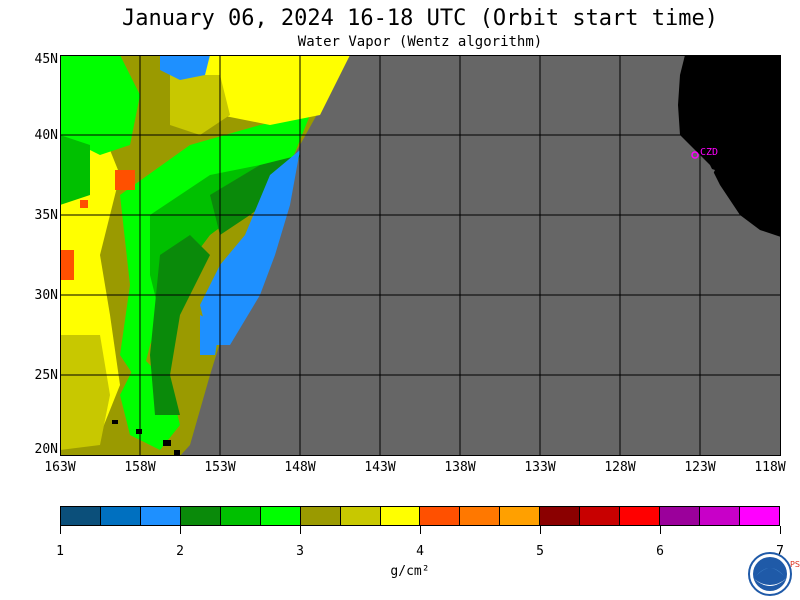 This screenshot has width=800, height=600. Describe the element at coordinates (420, 42) in the screenshot. I see `map-subtitle: Water Vapor (Wentz algorithm)` at that location.